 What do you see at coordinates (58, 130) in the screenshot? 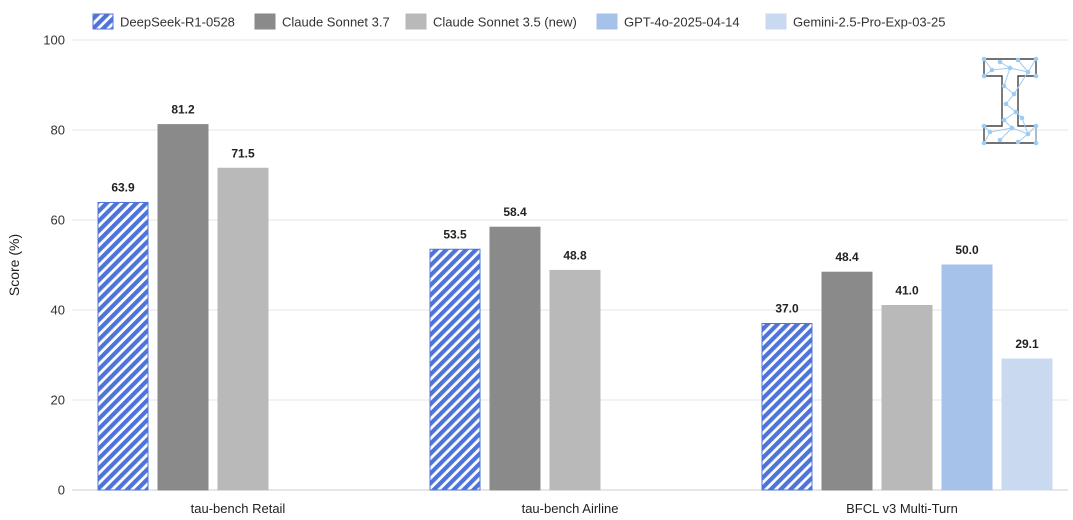
I see `y-tick-label: 80` at bounding box center [58, 130].